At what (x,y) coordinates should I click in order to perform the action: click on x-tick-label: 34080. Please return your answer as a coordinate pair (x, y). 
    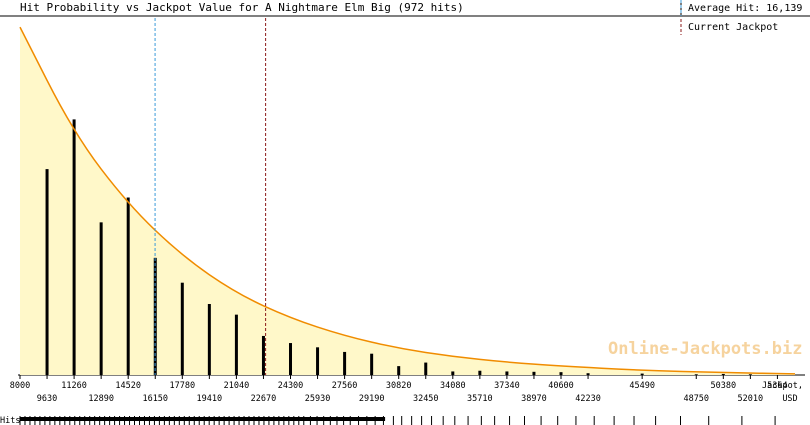
    Looking at the image, I should click on (453, 386).